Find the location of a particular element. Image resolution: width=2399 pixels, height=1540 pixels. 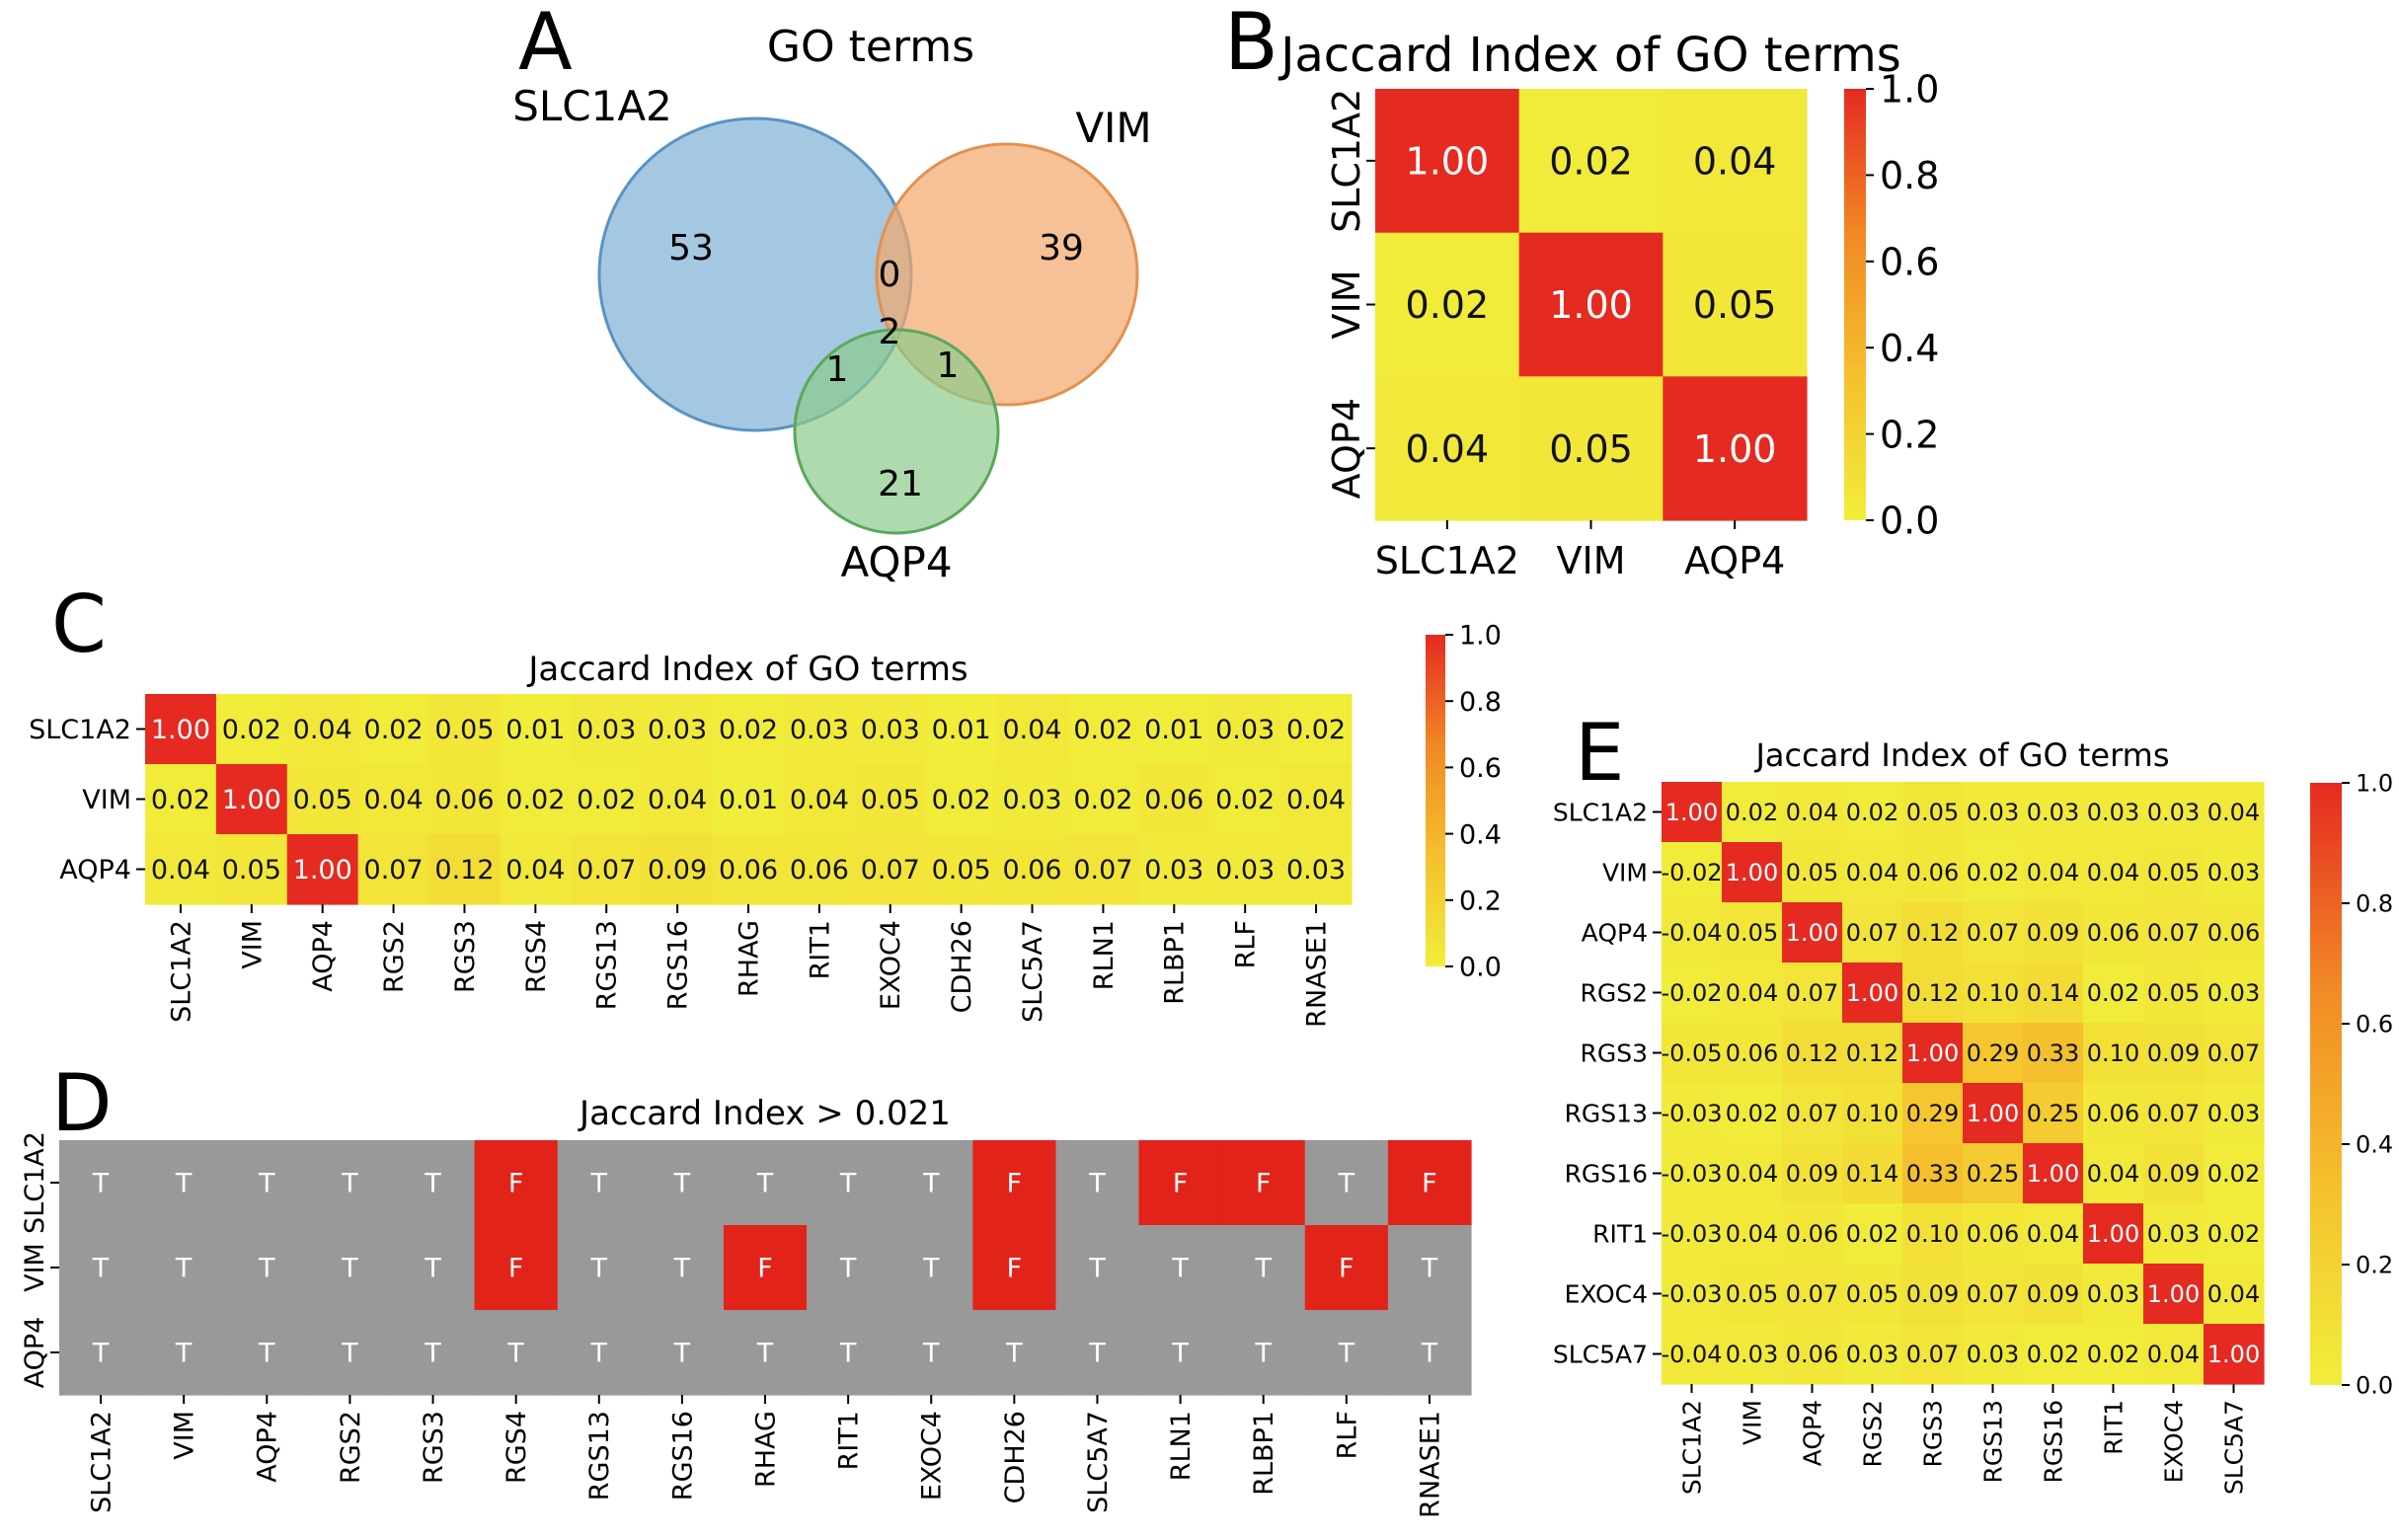

venn-region-all-three: 2 is located at coordinates (890, 332).